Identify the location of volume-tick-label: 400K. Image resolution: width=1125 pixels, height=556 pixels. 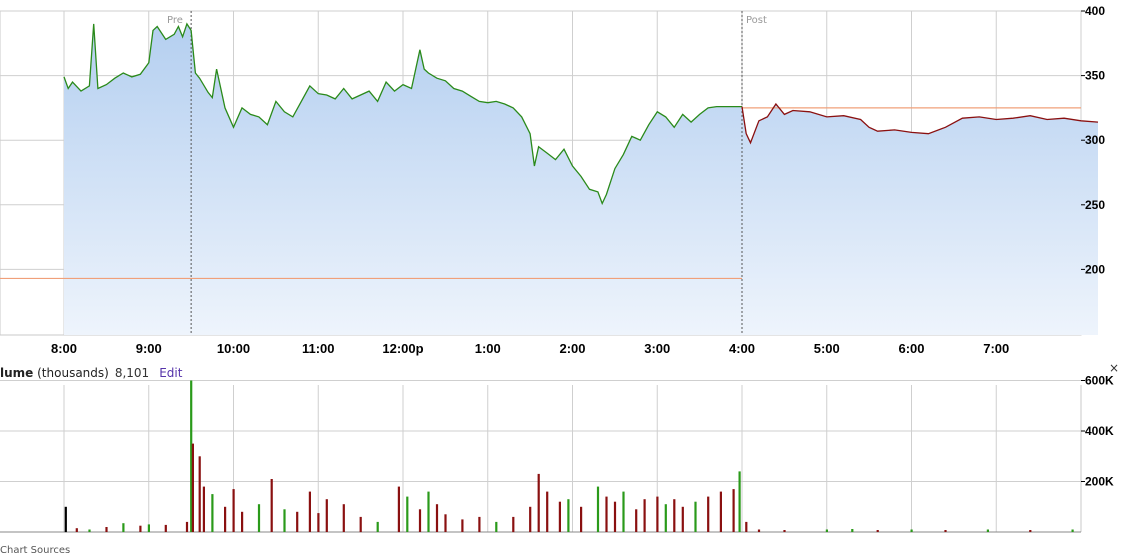
(1099, 431).